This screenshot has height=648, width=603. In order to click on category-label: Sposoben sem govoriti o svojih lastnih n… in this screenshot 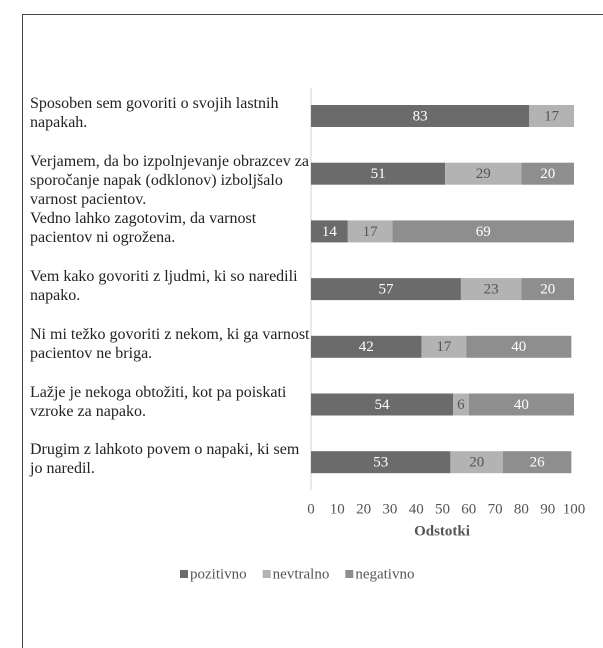, I will do `click(154, 113)`.